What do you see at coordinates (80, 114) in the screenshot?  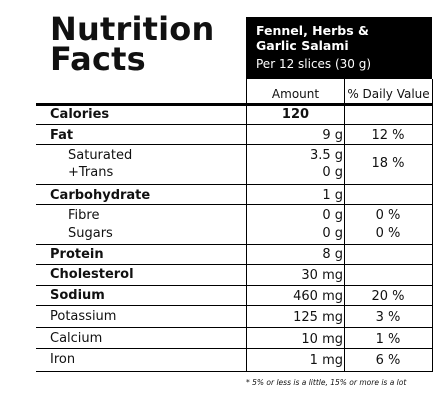 I see `calories-label: Calories` at bounding box center [80, 114].